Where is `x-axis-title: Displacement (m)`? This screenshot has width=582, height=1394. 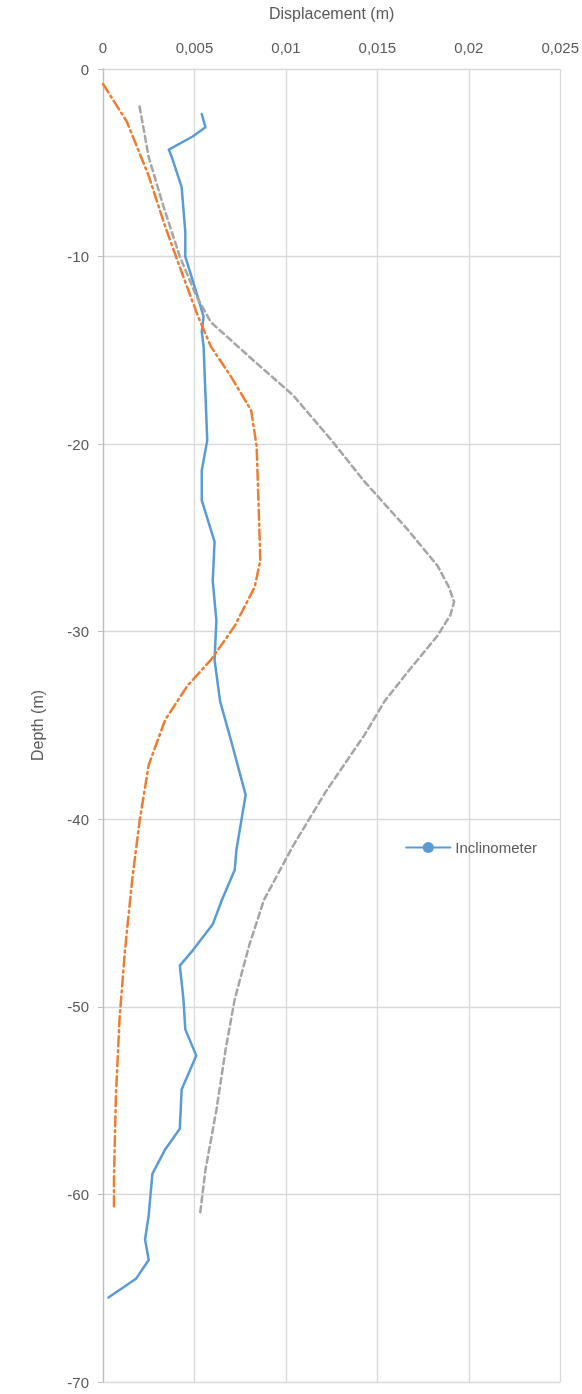 x-axis-title: Displacement (m) is located at coordinates (331, 13).